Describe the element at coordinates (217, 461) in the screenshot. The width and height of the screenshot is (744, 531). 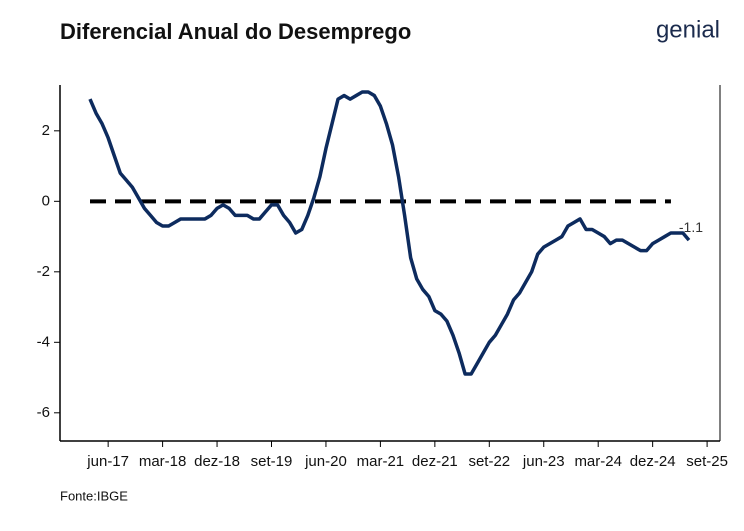
I see `x-tick-label: dez-18` at that location.